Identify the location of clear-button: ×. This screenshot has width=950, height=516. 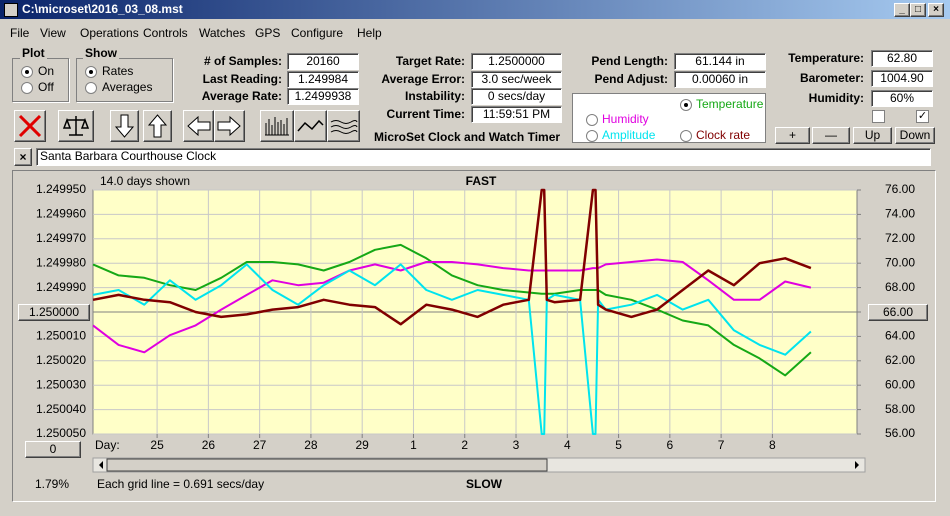
(23, 157).